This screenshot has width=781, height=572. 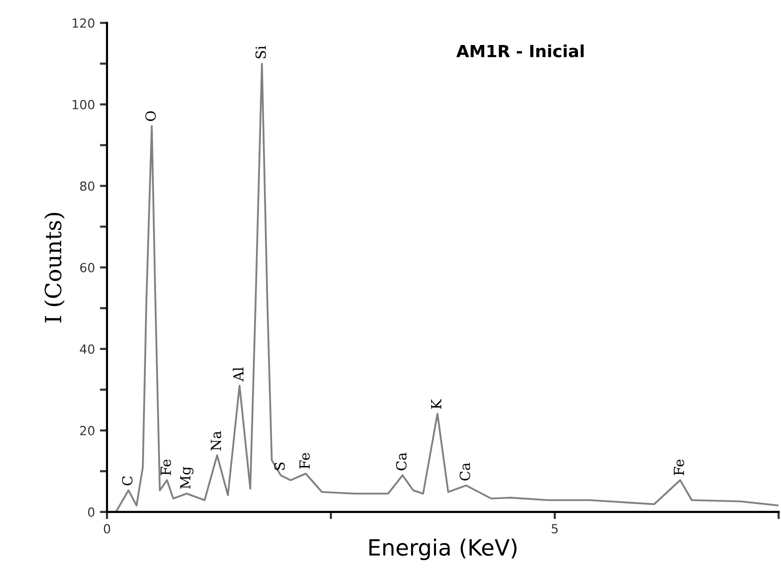 What do you see at coordinates (279, 466) in the screenshot?
I see `annotation: S` at bounding box center [279, 466].